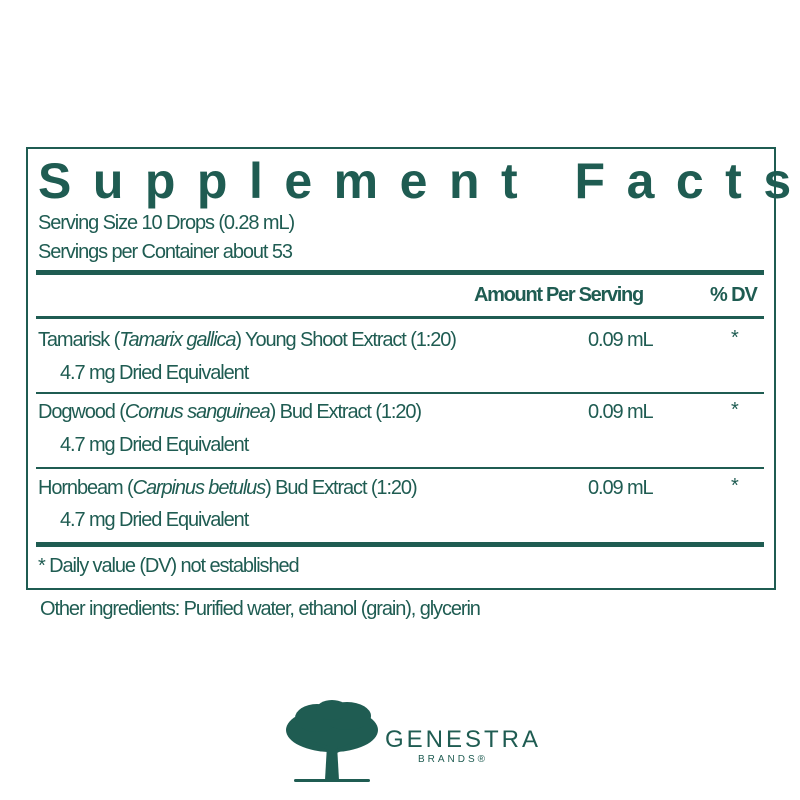 The width and height of the screenshot is (800, 800). What do you see at coordinates (166, 223) in the screenshot?
I see `serving-size: Serving Size 10 Drops (0.28 mL)` at bounding box center [166, 223].